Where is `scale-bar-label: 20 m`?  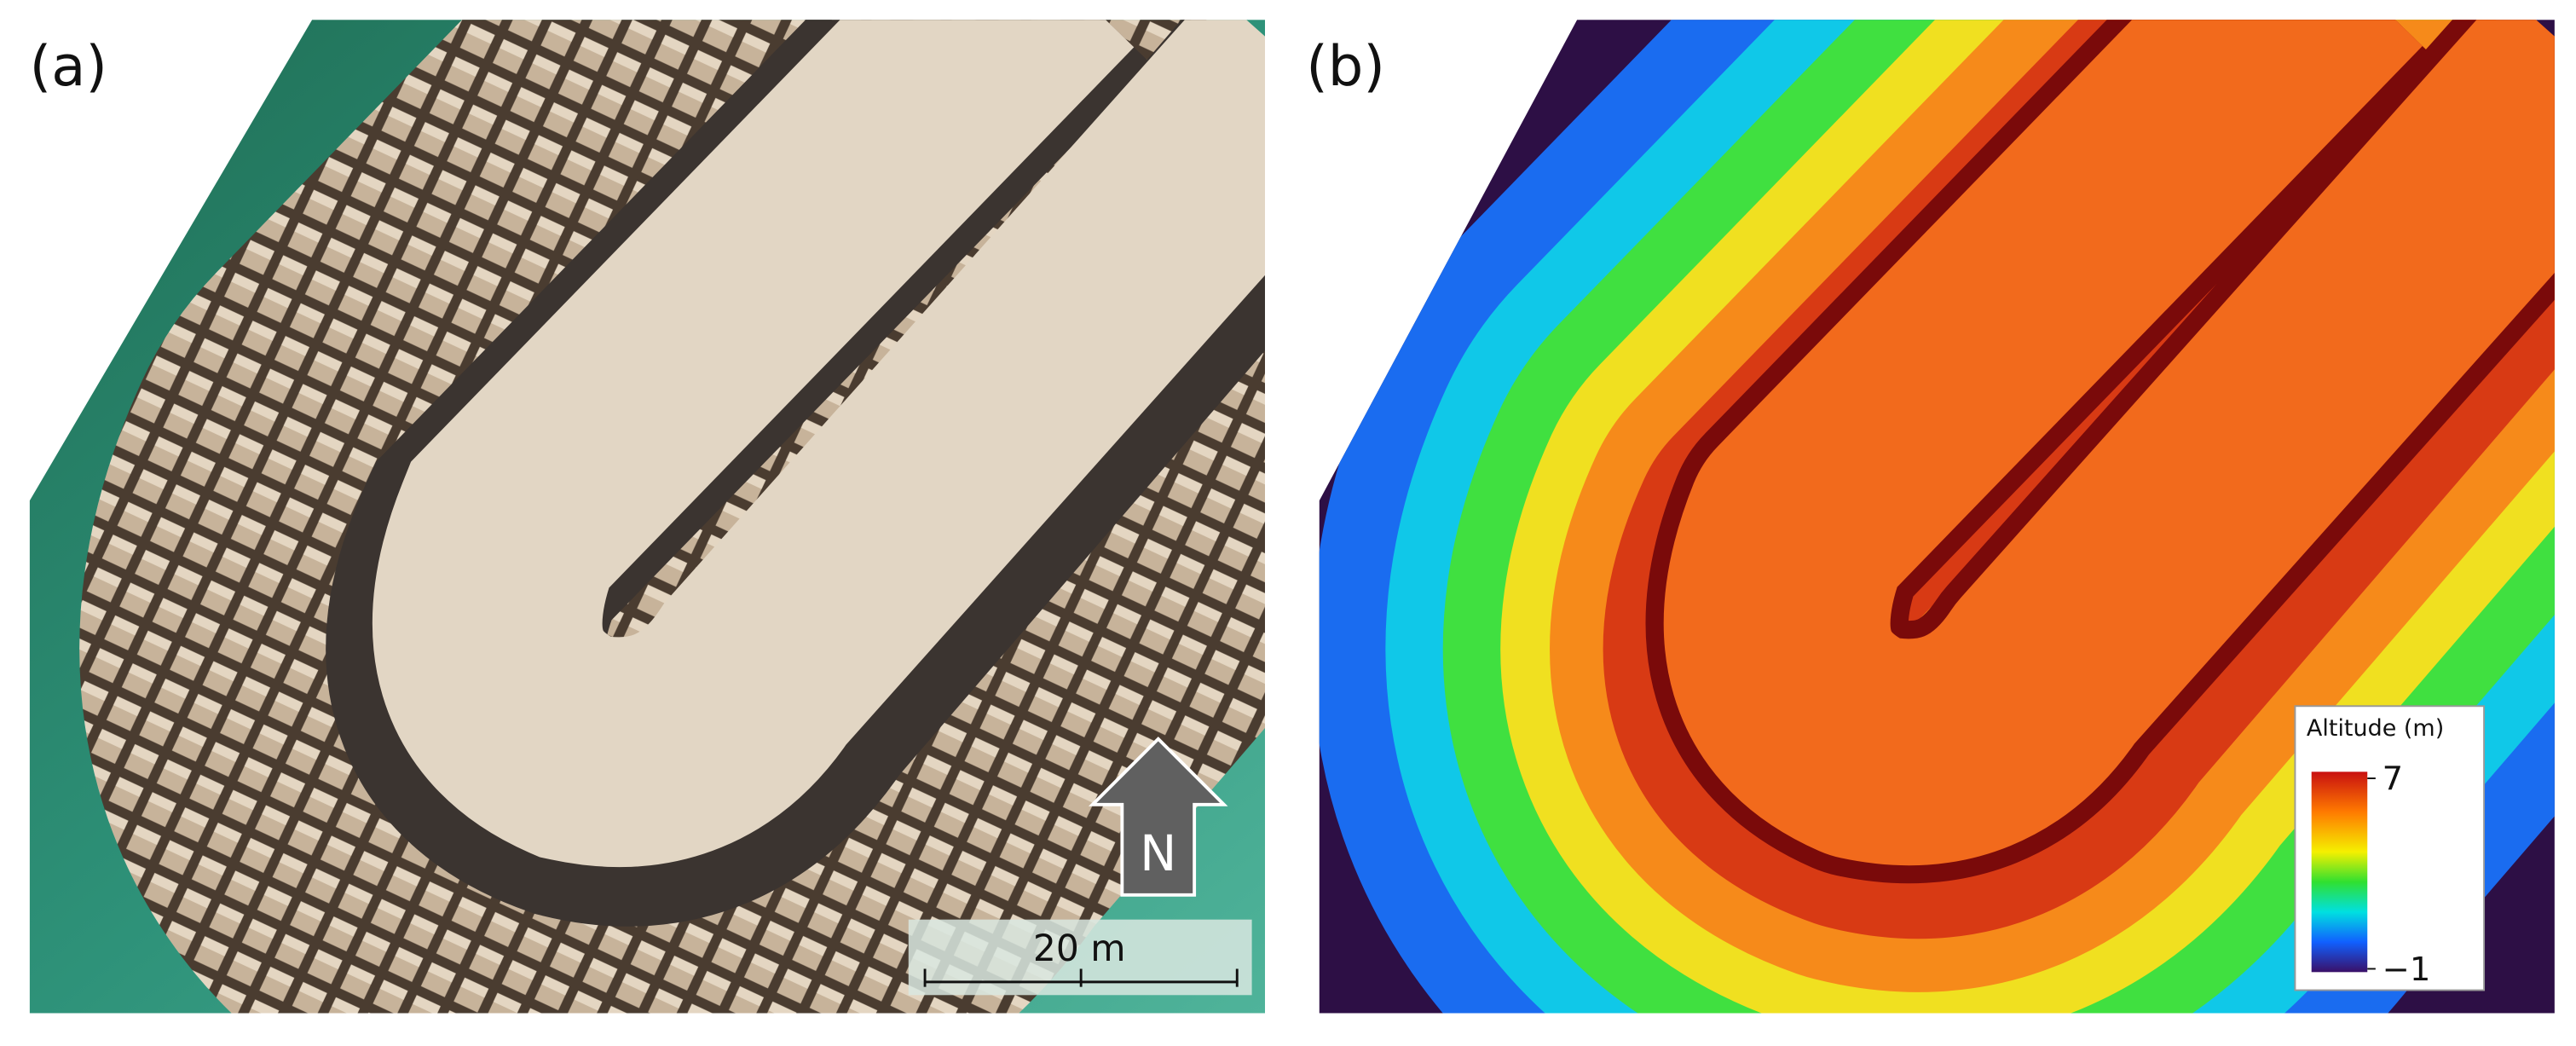 scale-bar-label: 20 m is located at coordinates (1079, 948).